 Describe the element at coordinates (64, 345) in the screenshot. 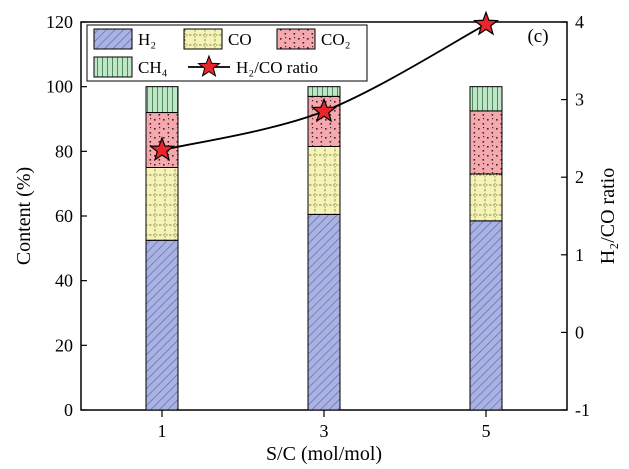

I see `y-tick-label: 20` at that location.